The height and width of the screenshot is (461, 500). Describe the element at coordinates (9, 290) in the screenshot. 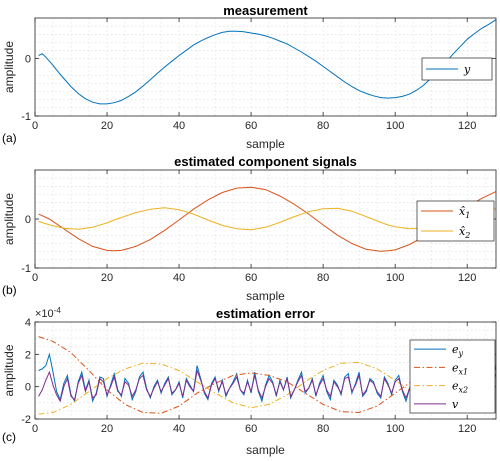

I see `panel-label: (b)` at that location.